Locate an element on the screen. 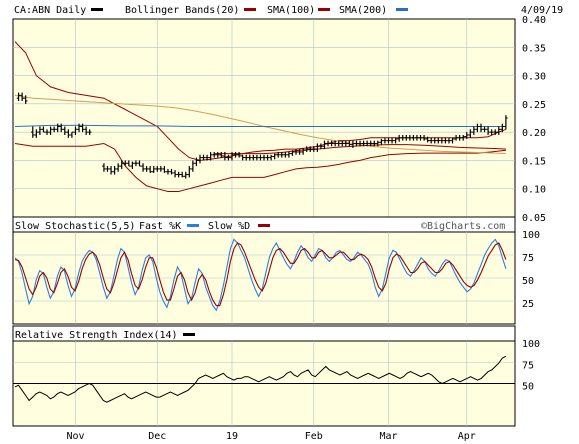  rsi-legend-swatch is located at coordinates (189, 334).